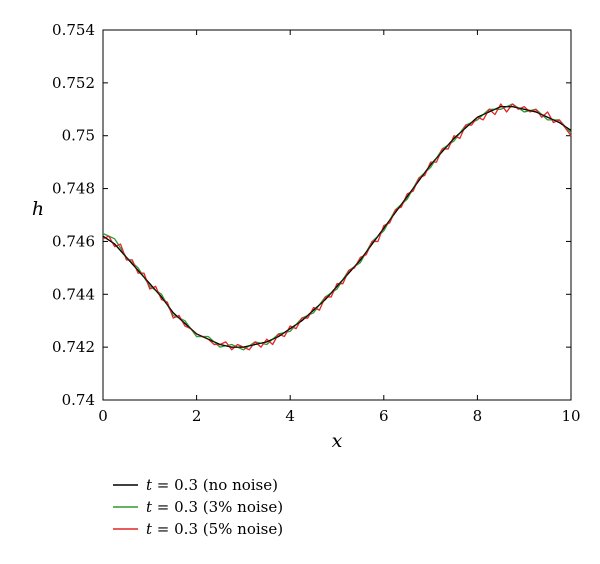 This screenshot has width=600, height=564. I want to click on y-tick-label: 0.74, so click(78, 400).